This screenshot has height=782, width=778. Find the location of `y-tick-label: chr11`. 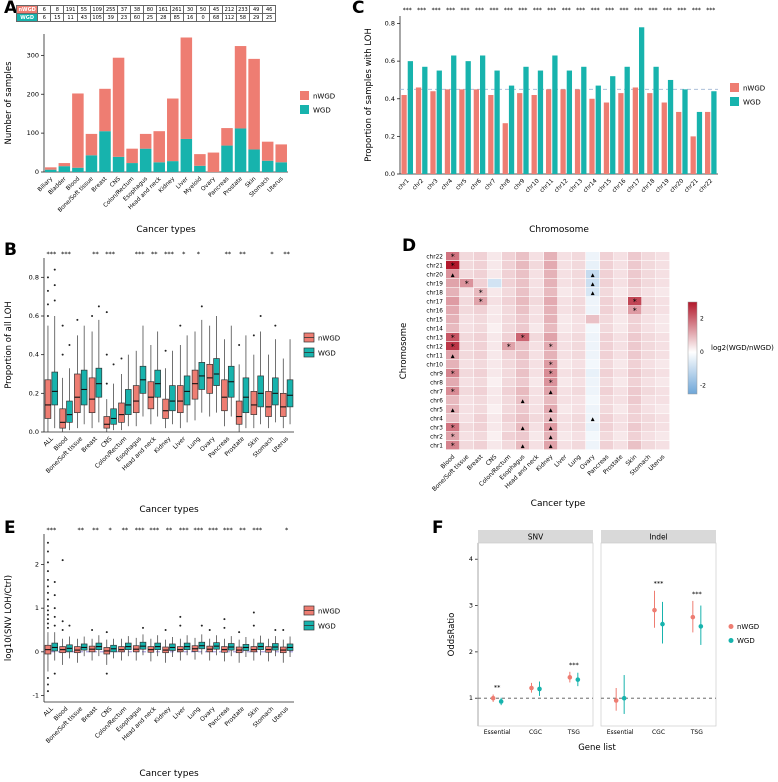

y-tick-label: chr11 is located at coordinates (434, 357).